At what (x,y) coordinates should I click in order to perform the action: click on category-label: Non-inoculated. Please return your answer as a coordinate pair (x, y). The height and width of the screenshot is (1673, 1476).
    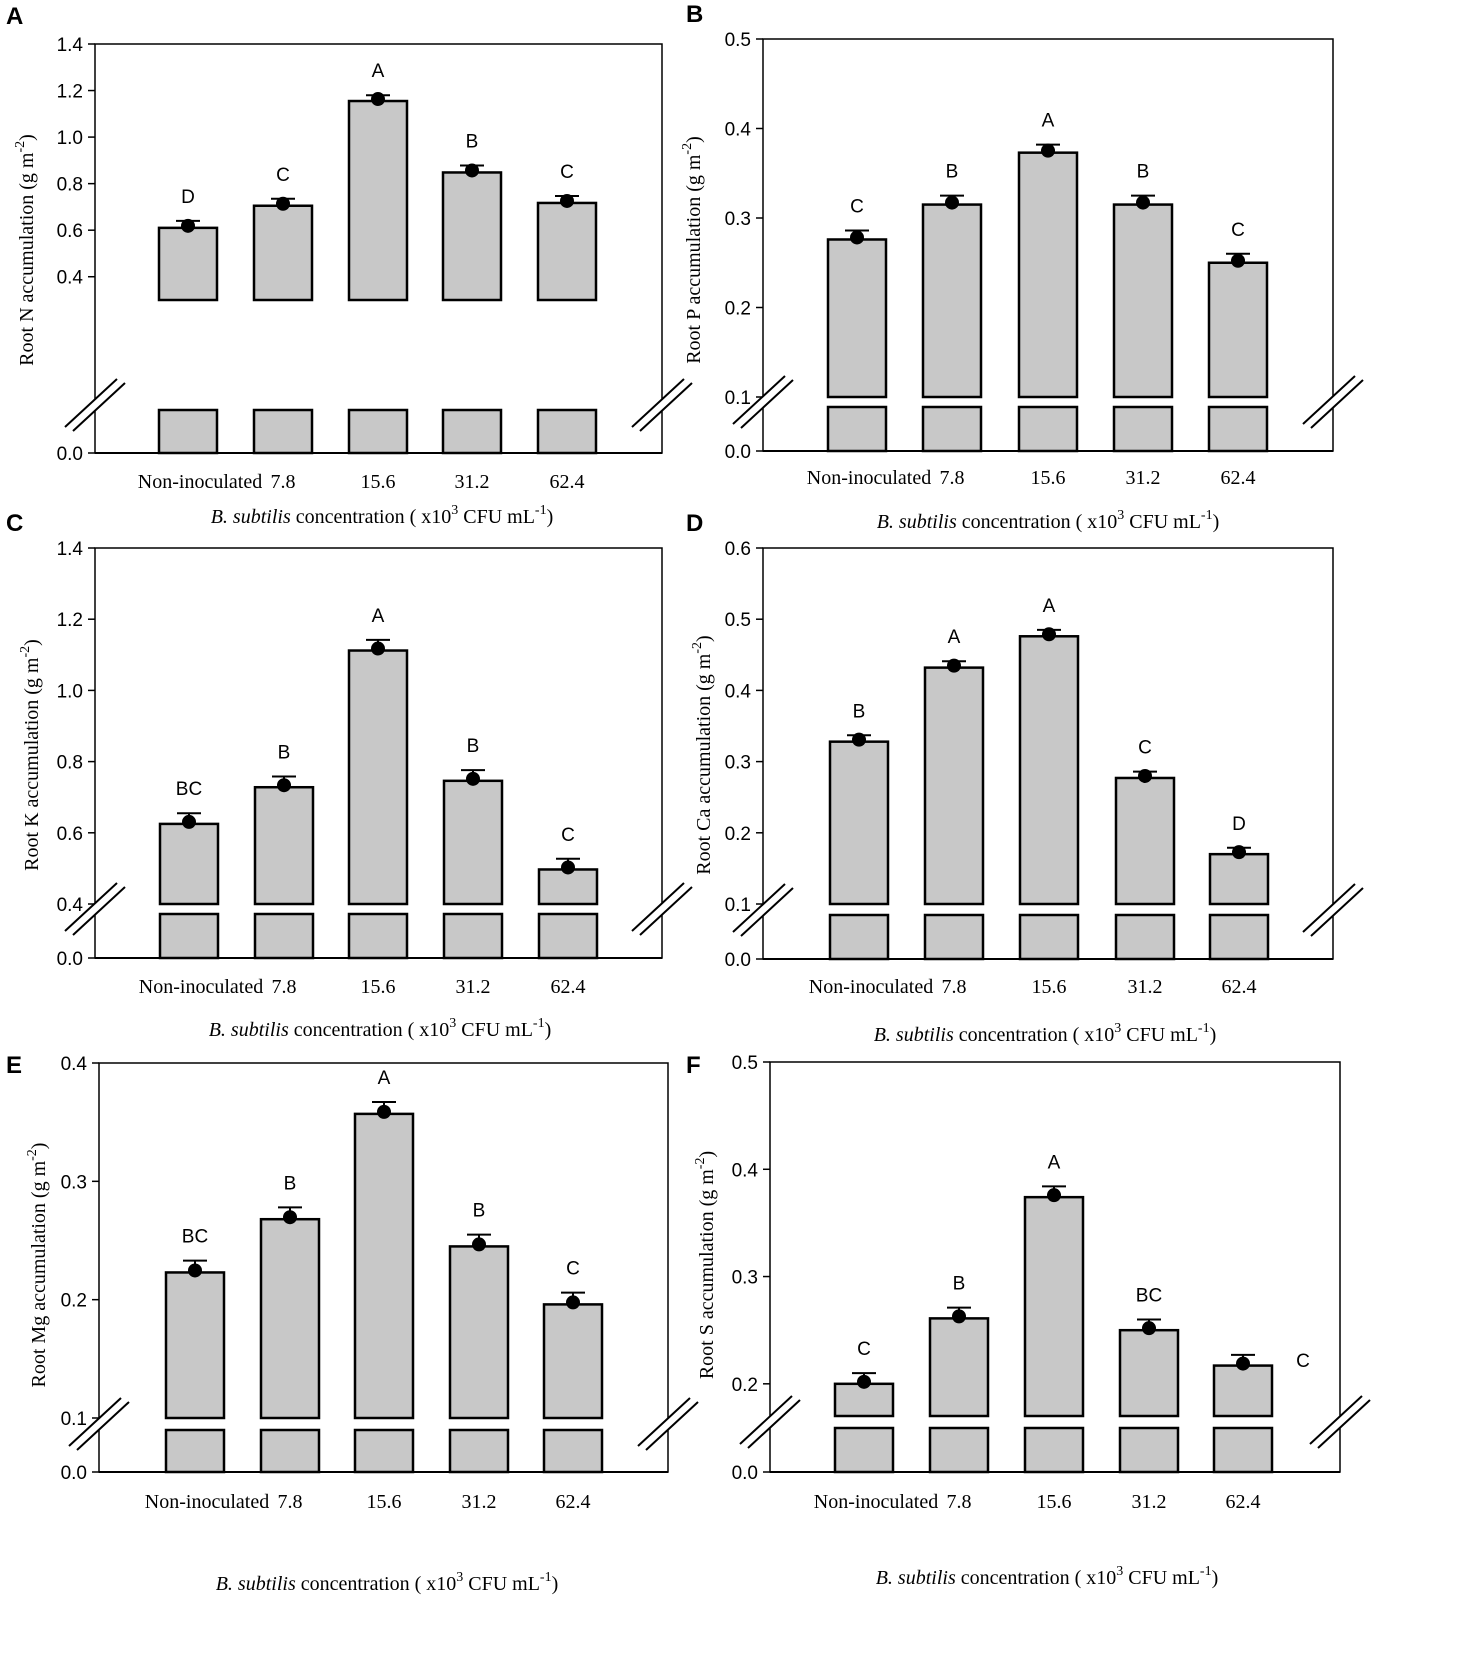
    Looking at the image, I should click on (200, 482).